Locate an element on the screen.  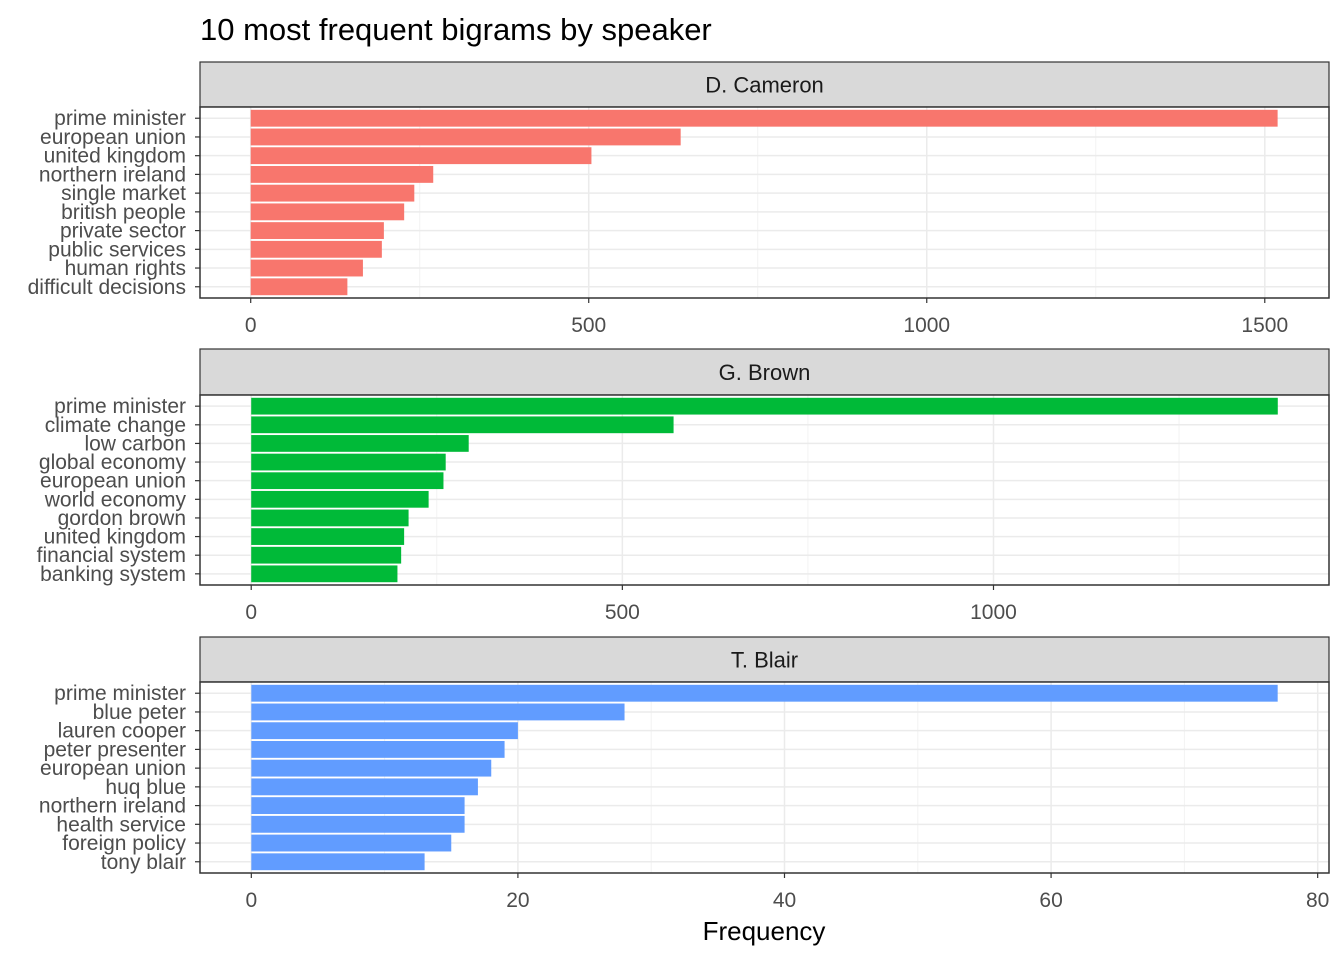
facet-strip-label: G. Brown is located at coordinates (765, 372).